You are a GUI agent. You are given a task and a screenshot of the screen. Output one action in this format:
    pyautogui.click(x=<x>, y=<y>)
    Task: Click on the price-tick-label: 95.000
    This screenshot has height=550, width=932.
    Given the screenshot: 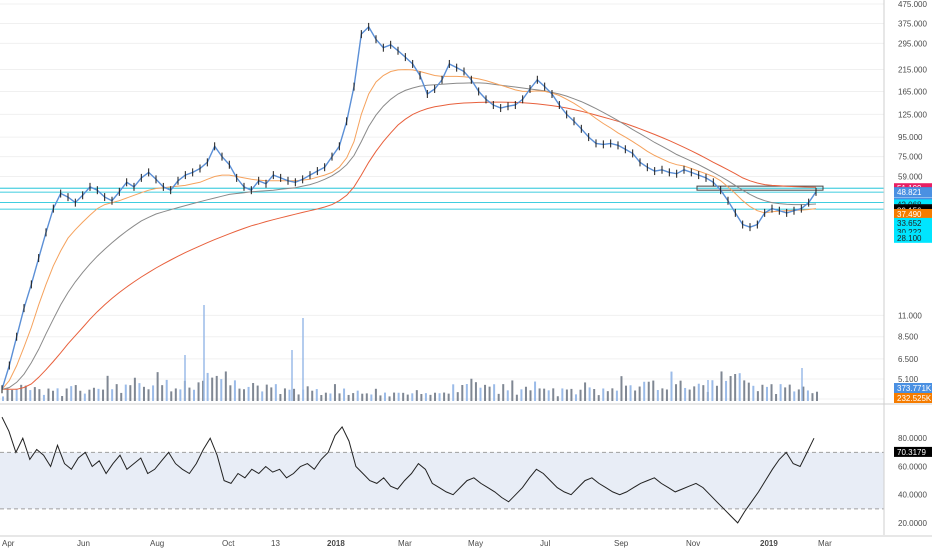 What is the action you would take?
    pyautogui.click(x=910, y=137)
    